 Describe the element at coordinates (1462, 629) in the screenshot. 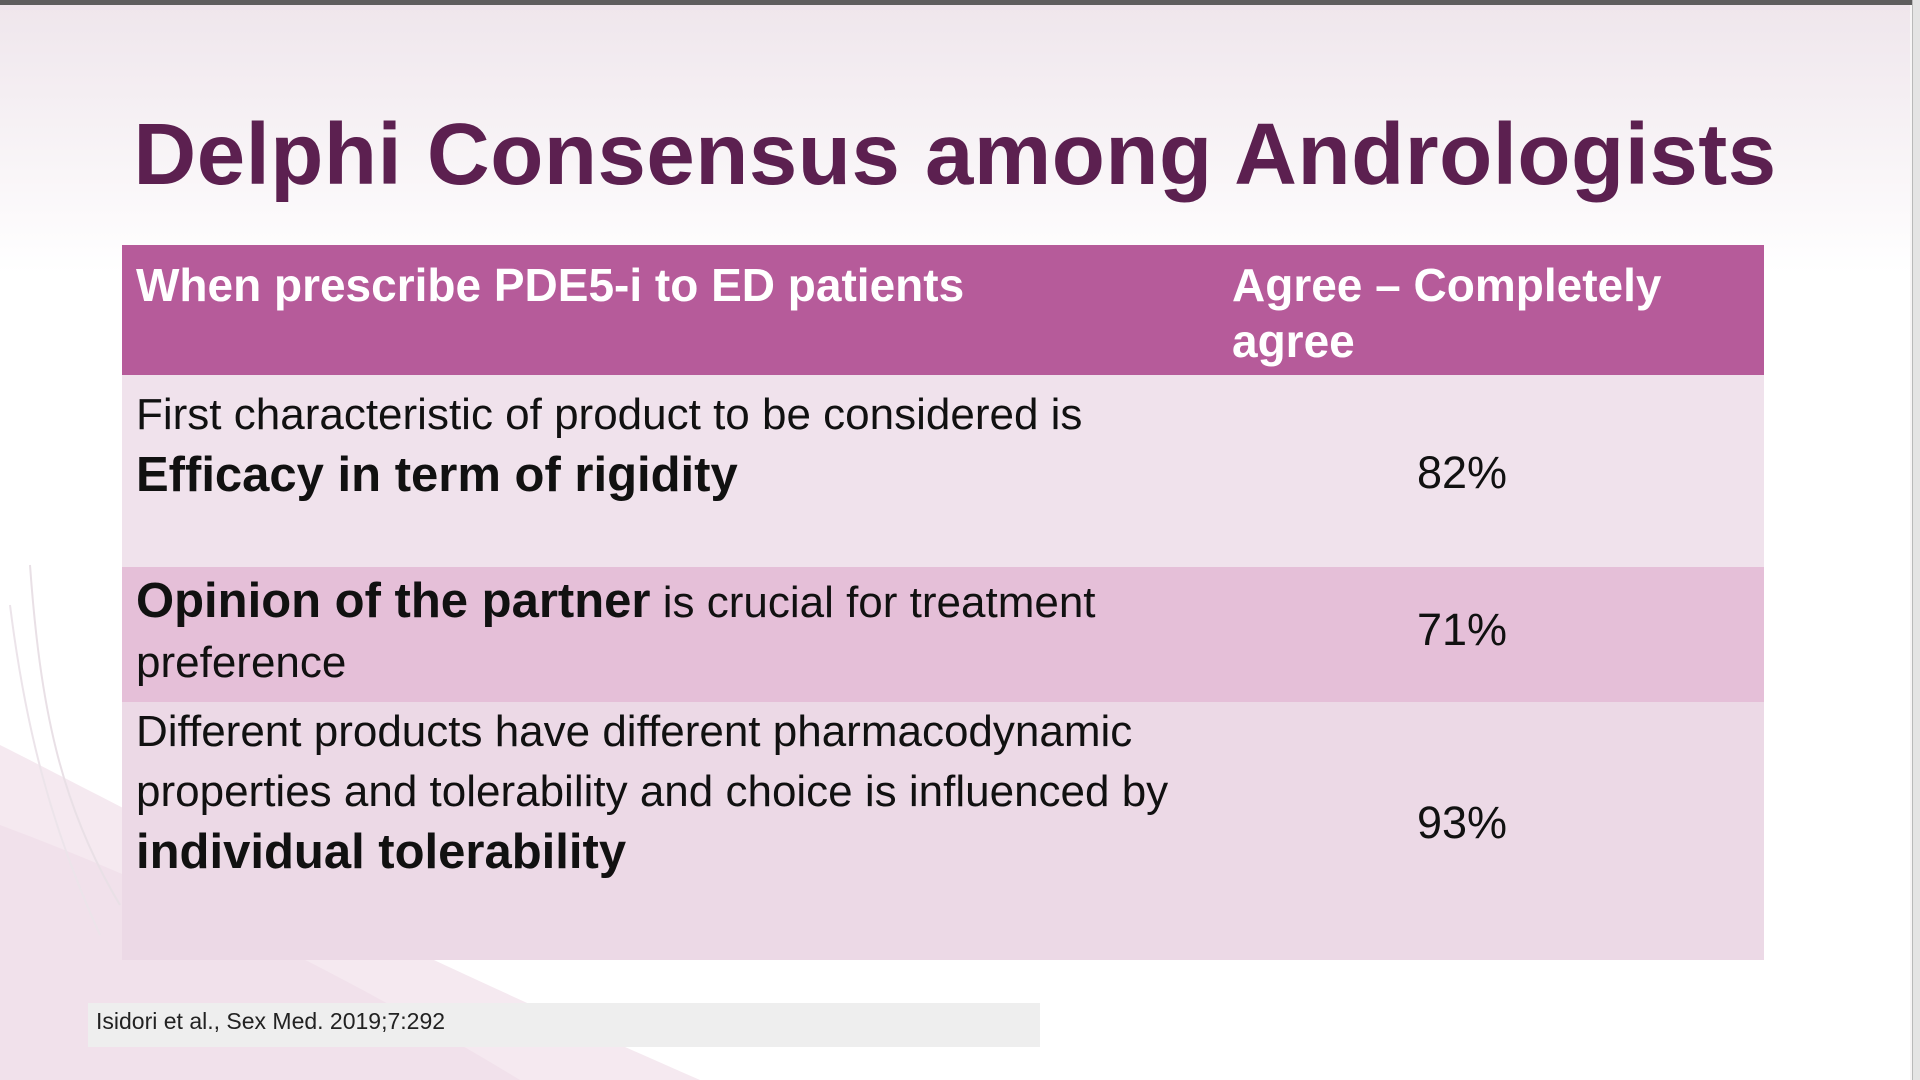

I see `row-agreement-value: 71%` at that location.